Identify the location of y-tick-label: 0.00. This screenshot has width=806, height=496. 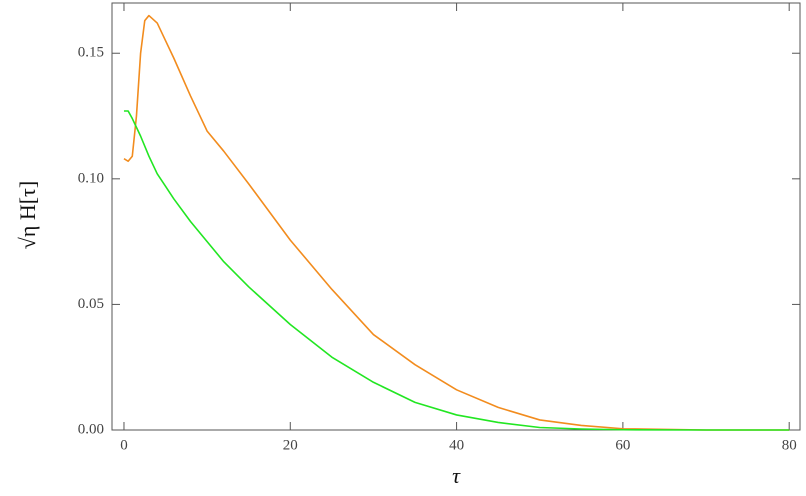
(91, 429).